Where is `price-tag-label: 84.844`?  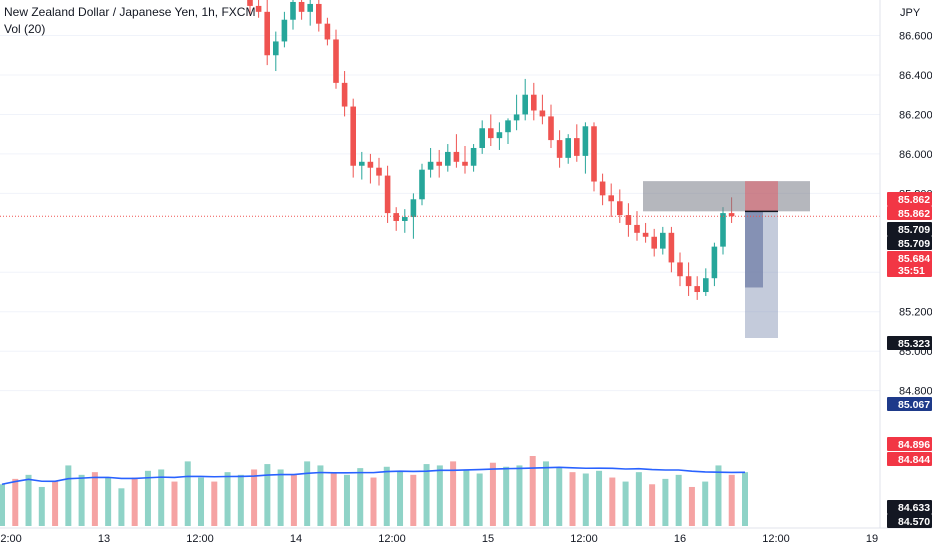 price-tag-label: 84.844 is located at coordinates (914, 460).